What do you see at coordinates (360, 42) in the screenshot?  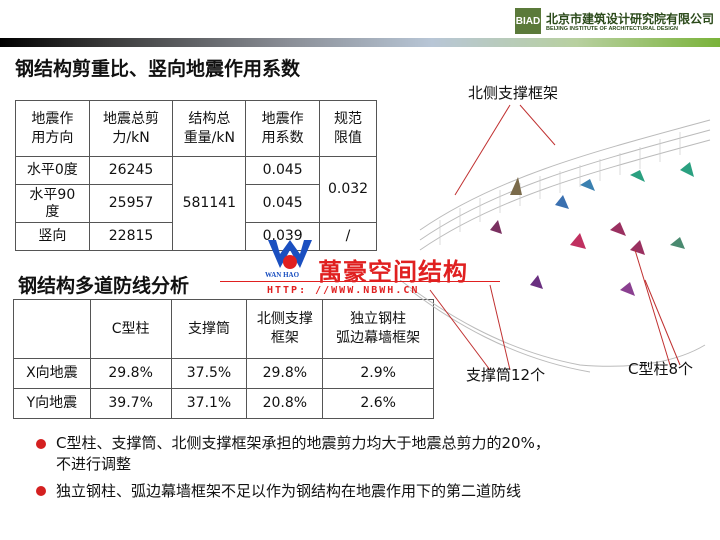 I see `header-gradient-bar` at bounding box center [360, 42].